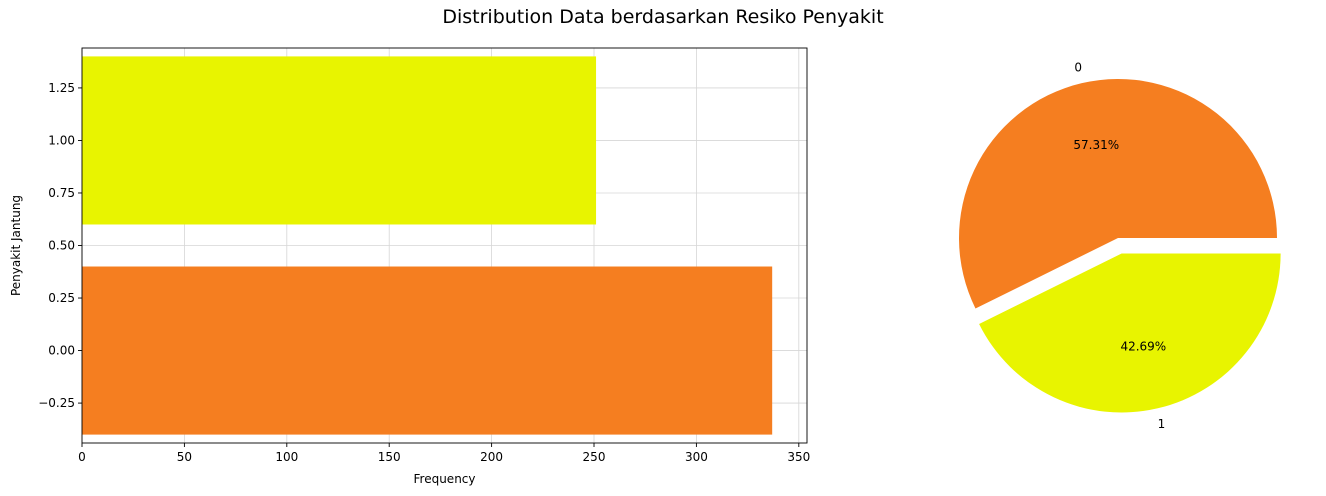 The width and height of the screenshot is (1326, 496). I want to click on y-ticks: −0.25 0.00 0.25 0.50 0.75 1.00 1.25, so click(60, 245).